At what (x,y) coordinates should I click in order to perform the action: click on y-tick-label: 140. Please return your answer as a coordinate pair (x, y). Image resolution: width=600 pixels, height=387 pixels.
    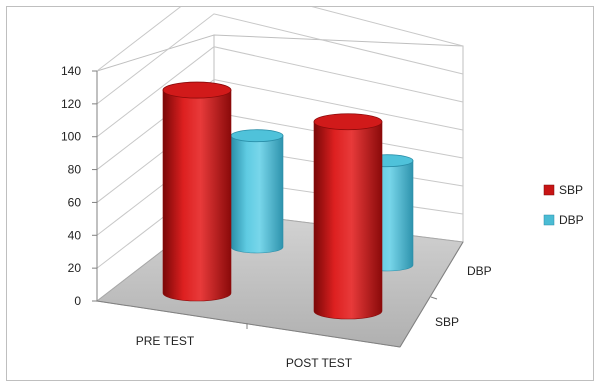
    Looking at the image, I should click on (71, 71).